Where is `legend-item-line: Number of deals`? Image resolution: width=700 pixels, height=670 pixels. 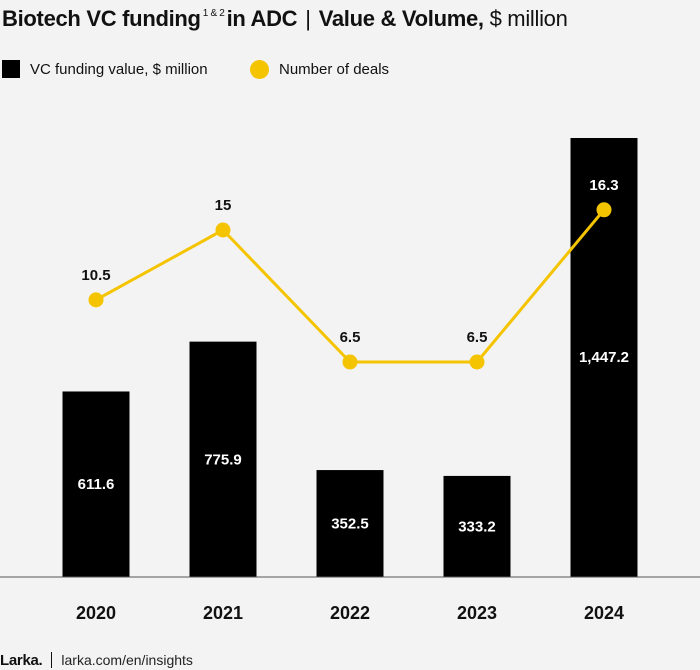 legend-item-line: Number of deals is located at coordinates (319, 69).